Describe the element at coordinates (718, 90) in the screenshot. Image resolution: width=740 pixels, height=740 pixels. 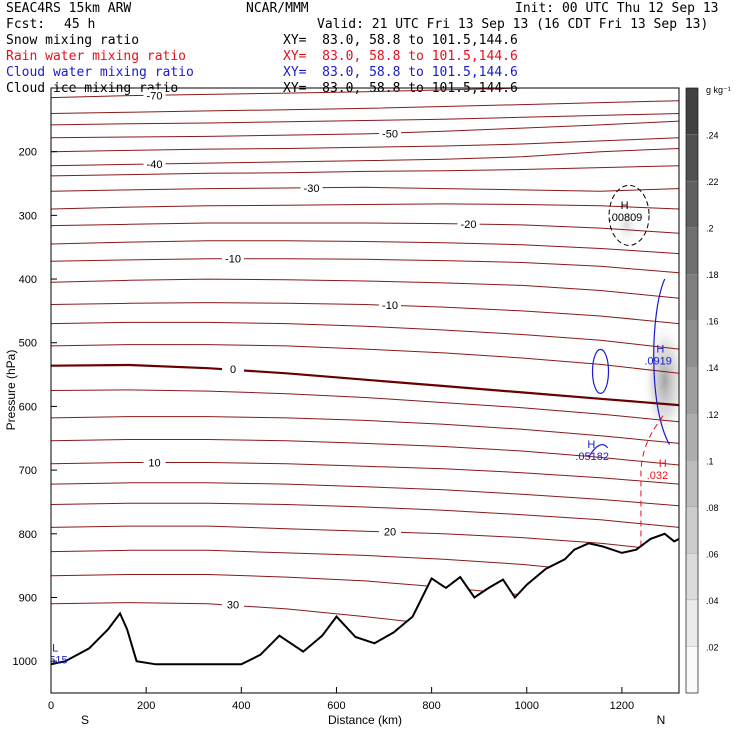
I see `colorbar-unit: g kg⁻¹` at that location.